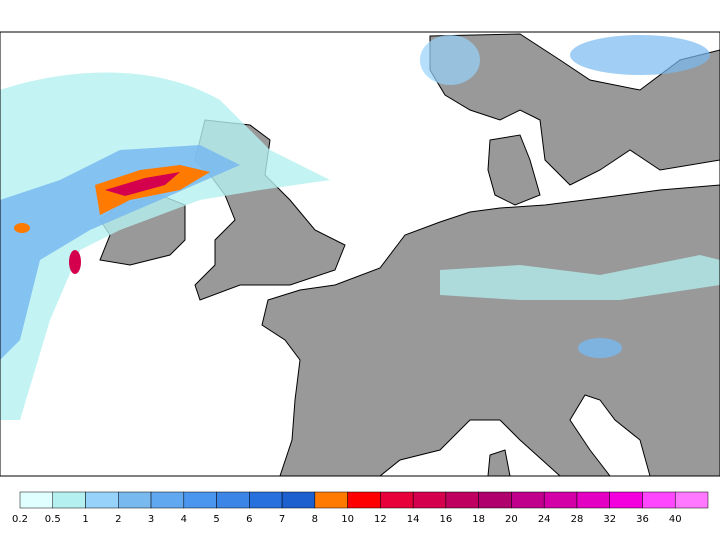 This screenshot has width=720, height=540. I want to click on legend-label: 6, so click(249, 519).